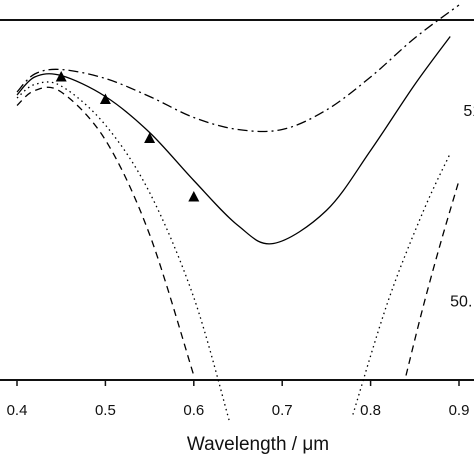 The height and width of the screenshot is (474, 474). What do you see at coordinates (432, 278) in the screenshot?
I see `series-line-50-b` at bounding box center [432, 278].